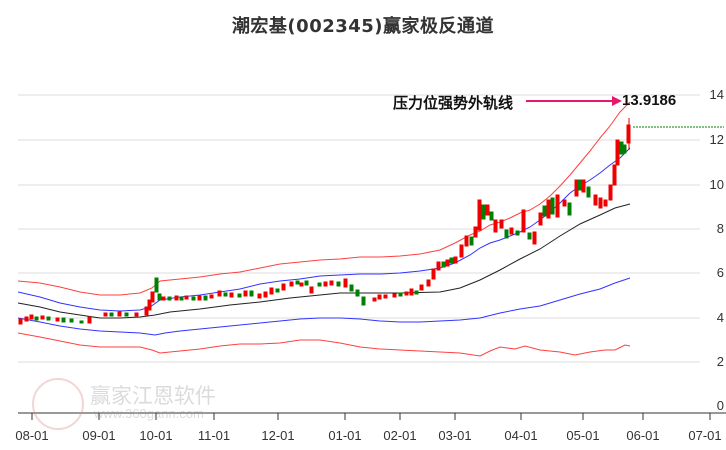  I want to click on x-tick-label: 08-01, so click(32, 435).